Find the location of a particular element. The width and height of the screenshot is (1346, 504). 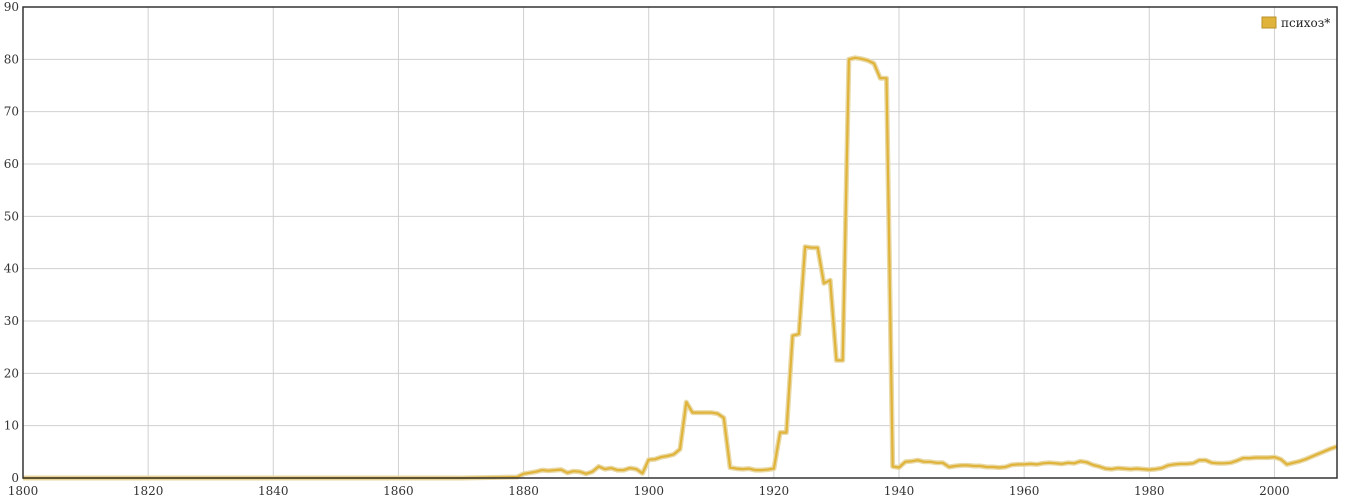

legend-label-psikhoz: психоз* is located at coordinates (1305, 23).